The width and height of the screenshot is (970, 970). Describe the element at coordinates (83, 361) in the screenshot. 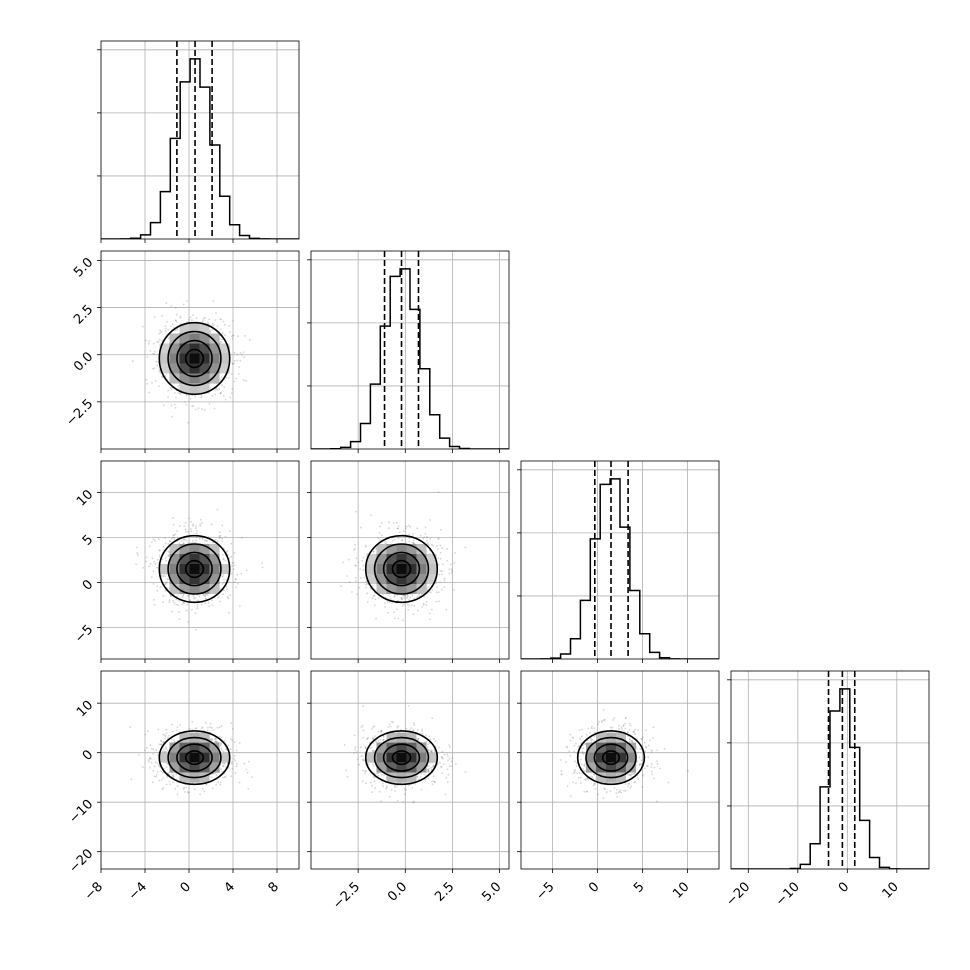

I see `y-tick-label: 0.0` at that location.